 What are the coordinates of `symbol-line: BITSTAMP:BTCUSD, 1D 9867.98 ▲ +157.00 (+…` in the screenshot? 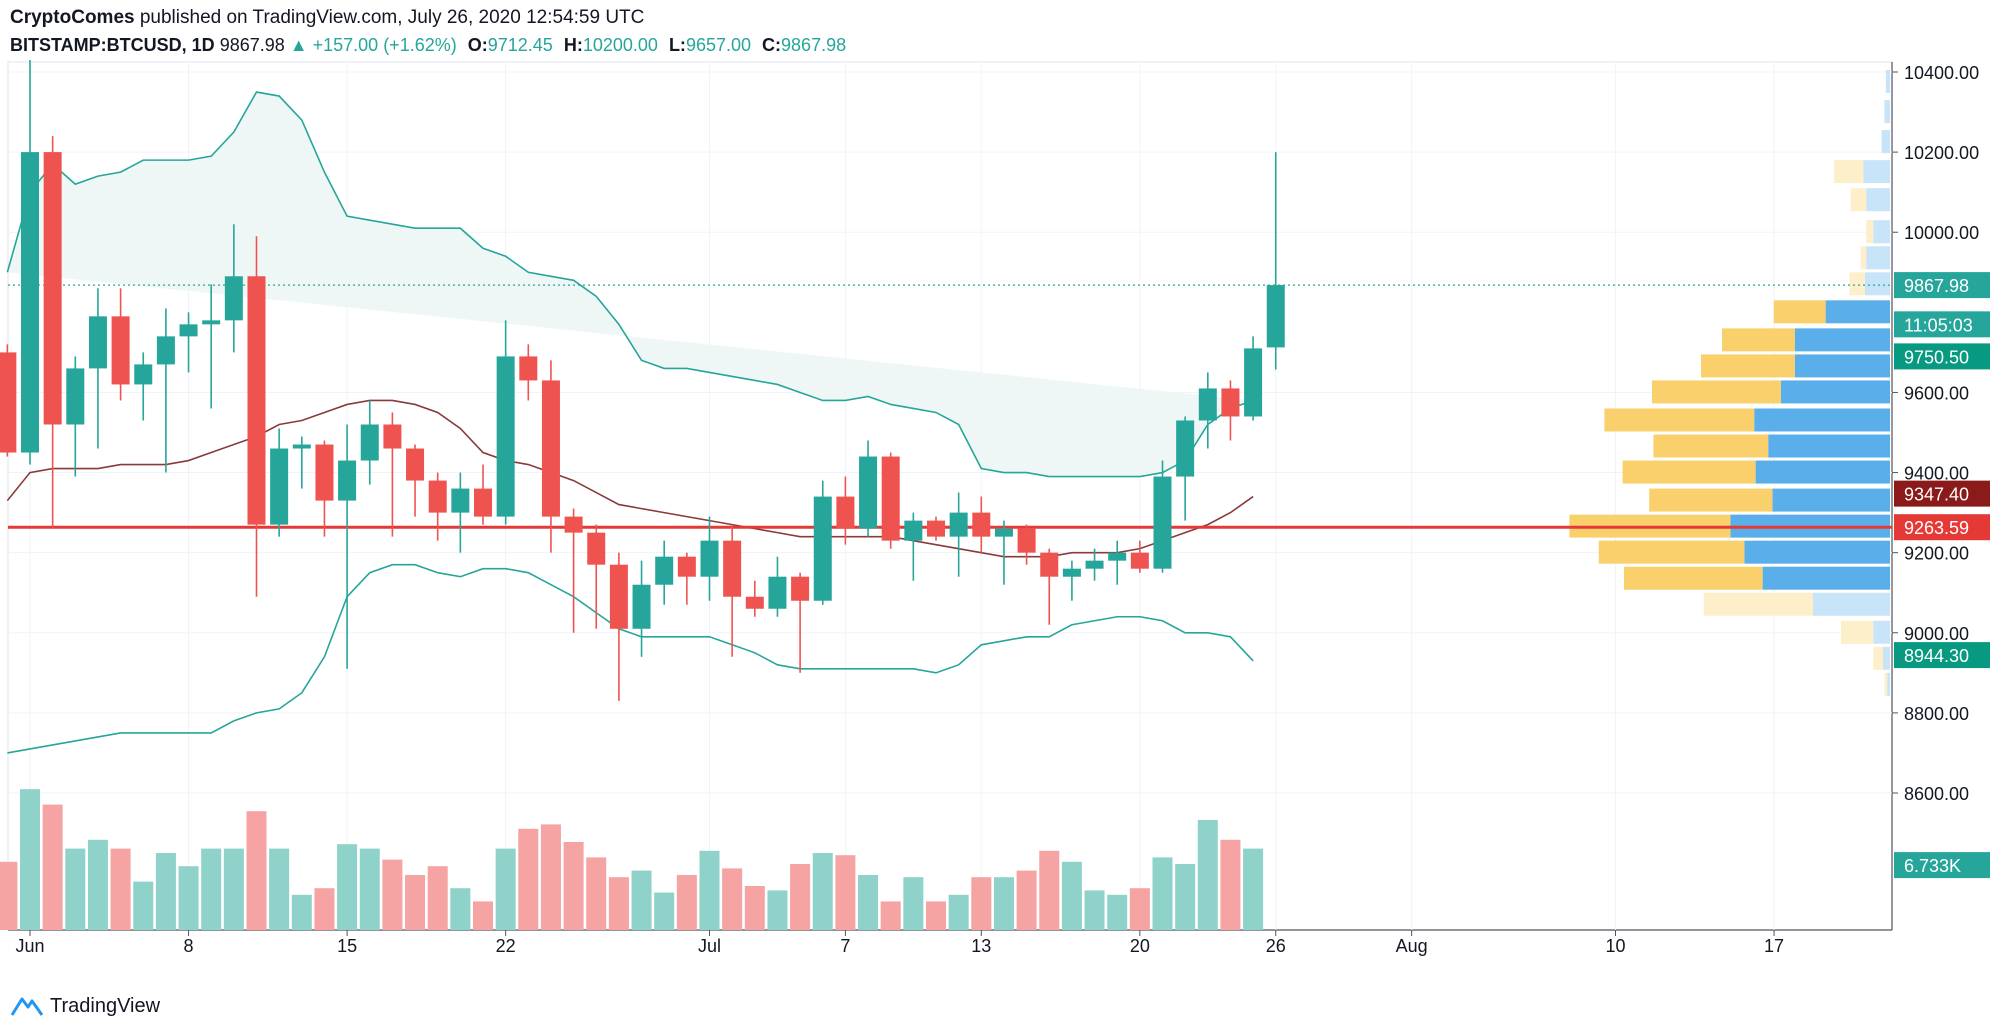 It's located at (760, 45).